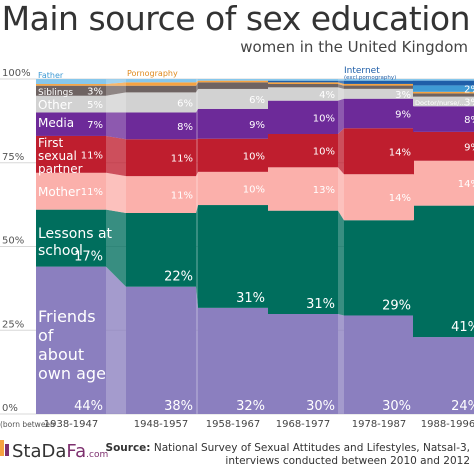 This screenshot has width=474, height=474. What do you see at coordinates (51, 143) in the screenshot?
I see `series-label-first-sexual-partner: First` at bounding box center [51, 143].